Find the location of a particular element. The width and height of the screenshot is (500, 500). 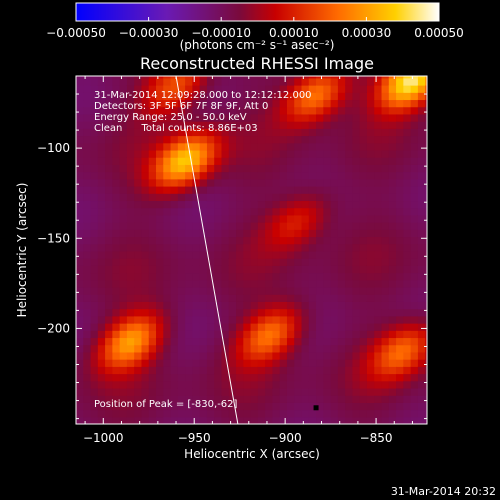

annotation-clean-counts: Clean Total counts: 8.86E+03 is located at coordinates (176, 128).